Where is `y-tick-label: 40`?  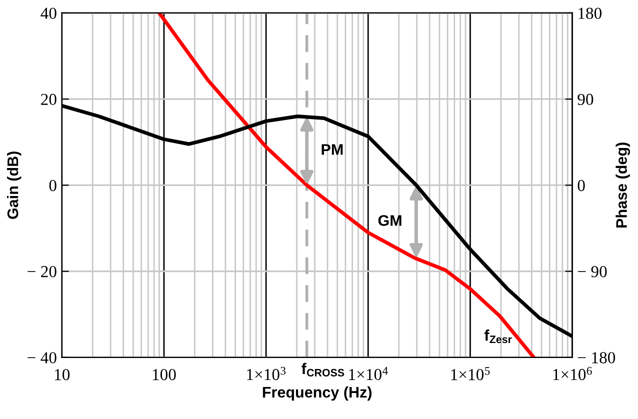
y-tick-label: 40 is located at coordinates (48, 13).